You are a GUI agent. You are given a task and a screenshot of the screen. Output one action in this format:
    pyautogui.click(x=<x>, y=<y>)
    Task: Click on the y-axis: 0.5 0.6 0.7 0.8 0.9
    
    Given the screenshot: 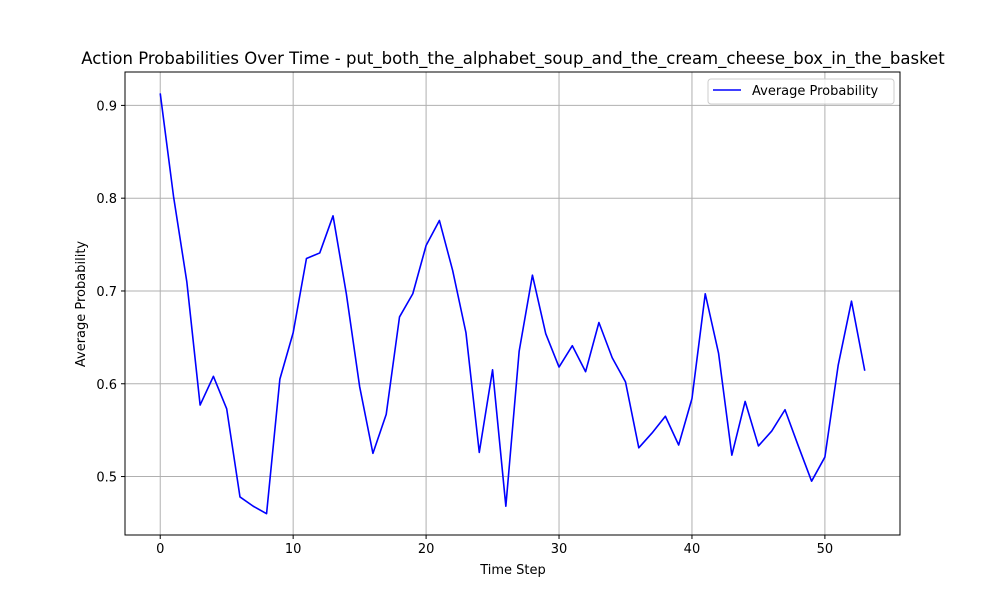 What is the action you would take?
    pyautogui.click(x=110, y=292)
    